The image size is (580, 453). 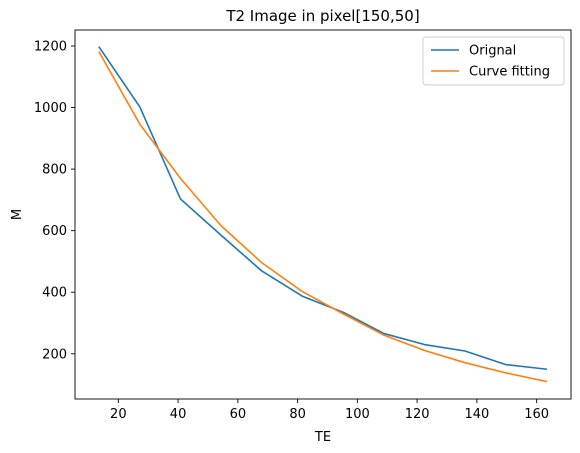 What do you see at coordinates (238, 414) in the screenshot?
I see `x-tick-label: 60` at bounding box center [238, 414].